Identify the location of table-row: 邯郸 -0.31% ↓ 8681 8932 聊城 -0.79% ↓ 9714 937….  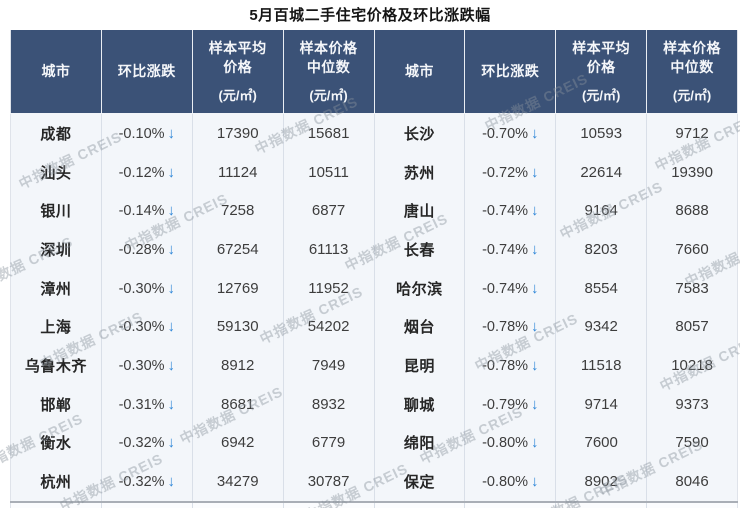
(374, 404).